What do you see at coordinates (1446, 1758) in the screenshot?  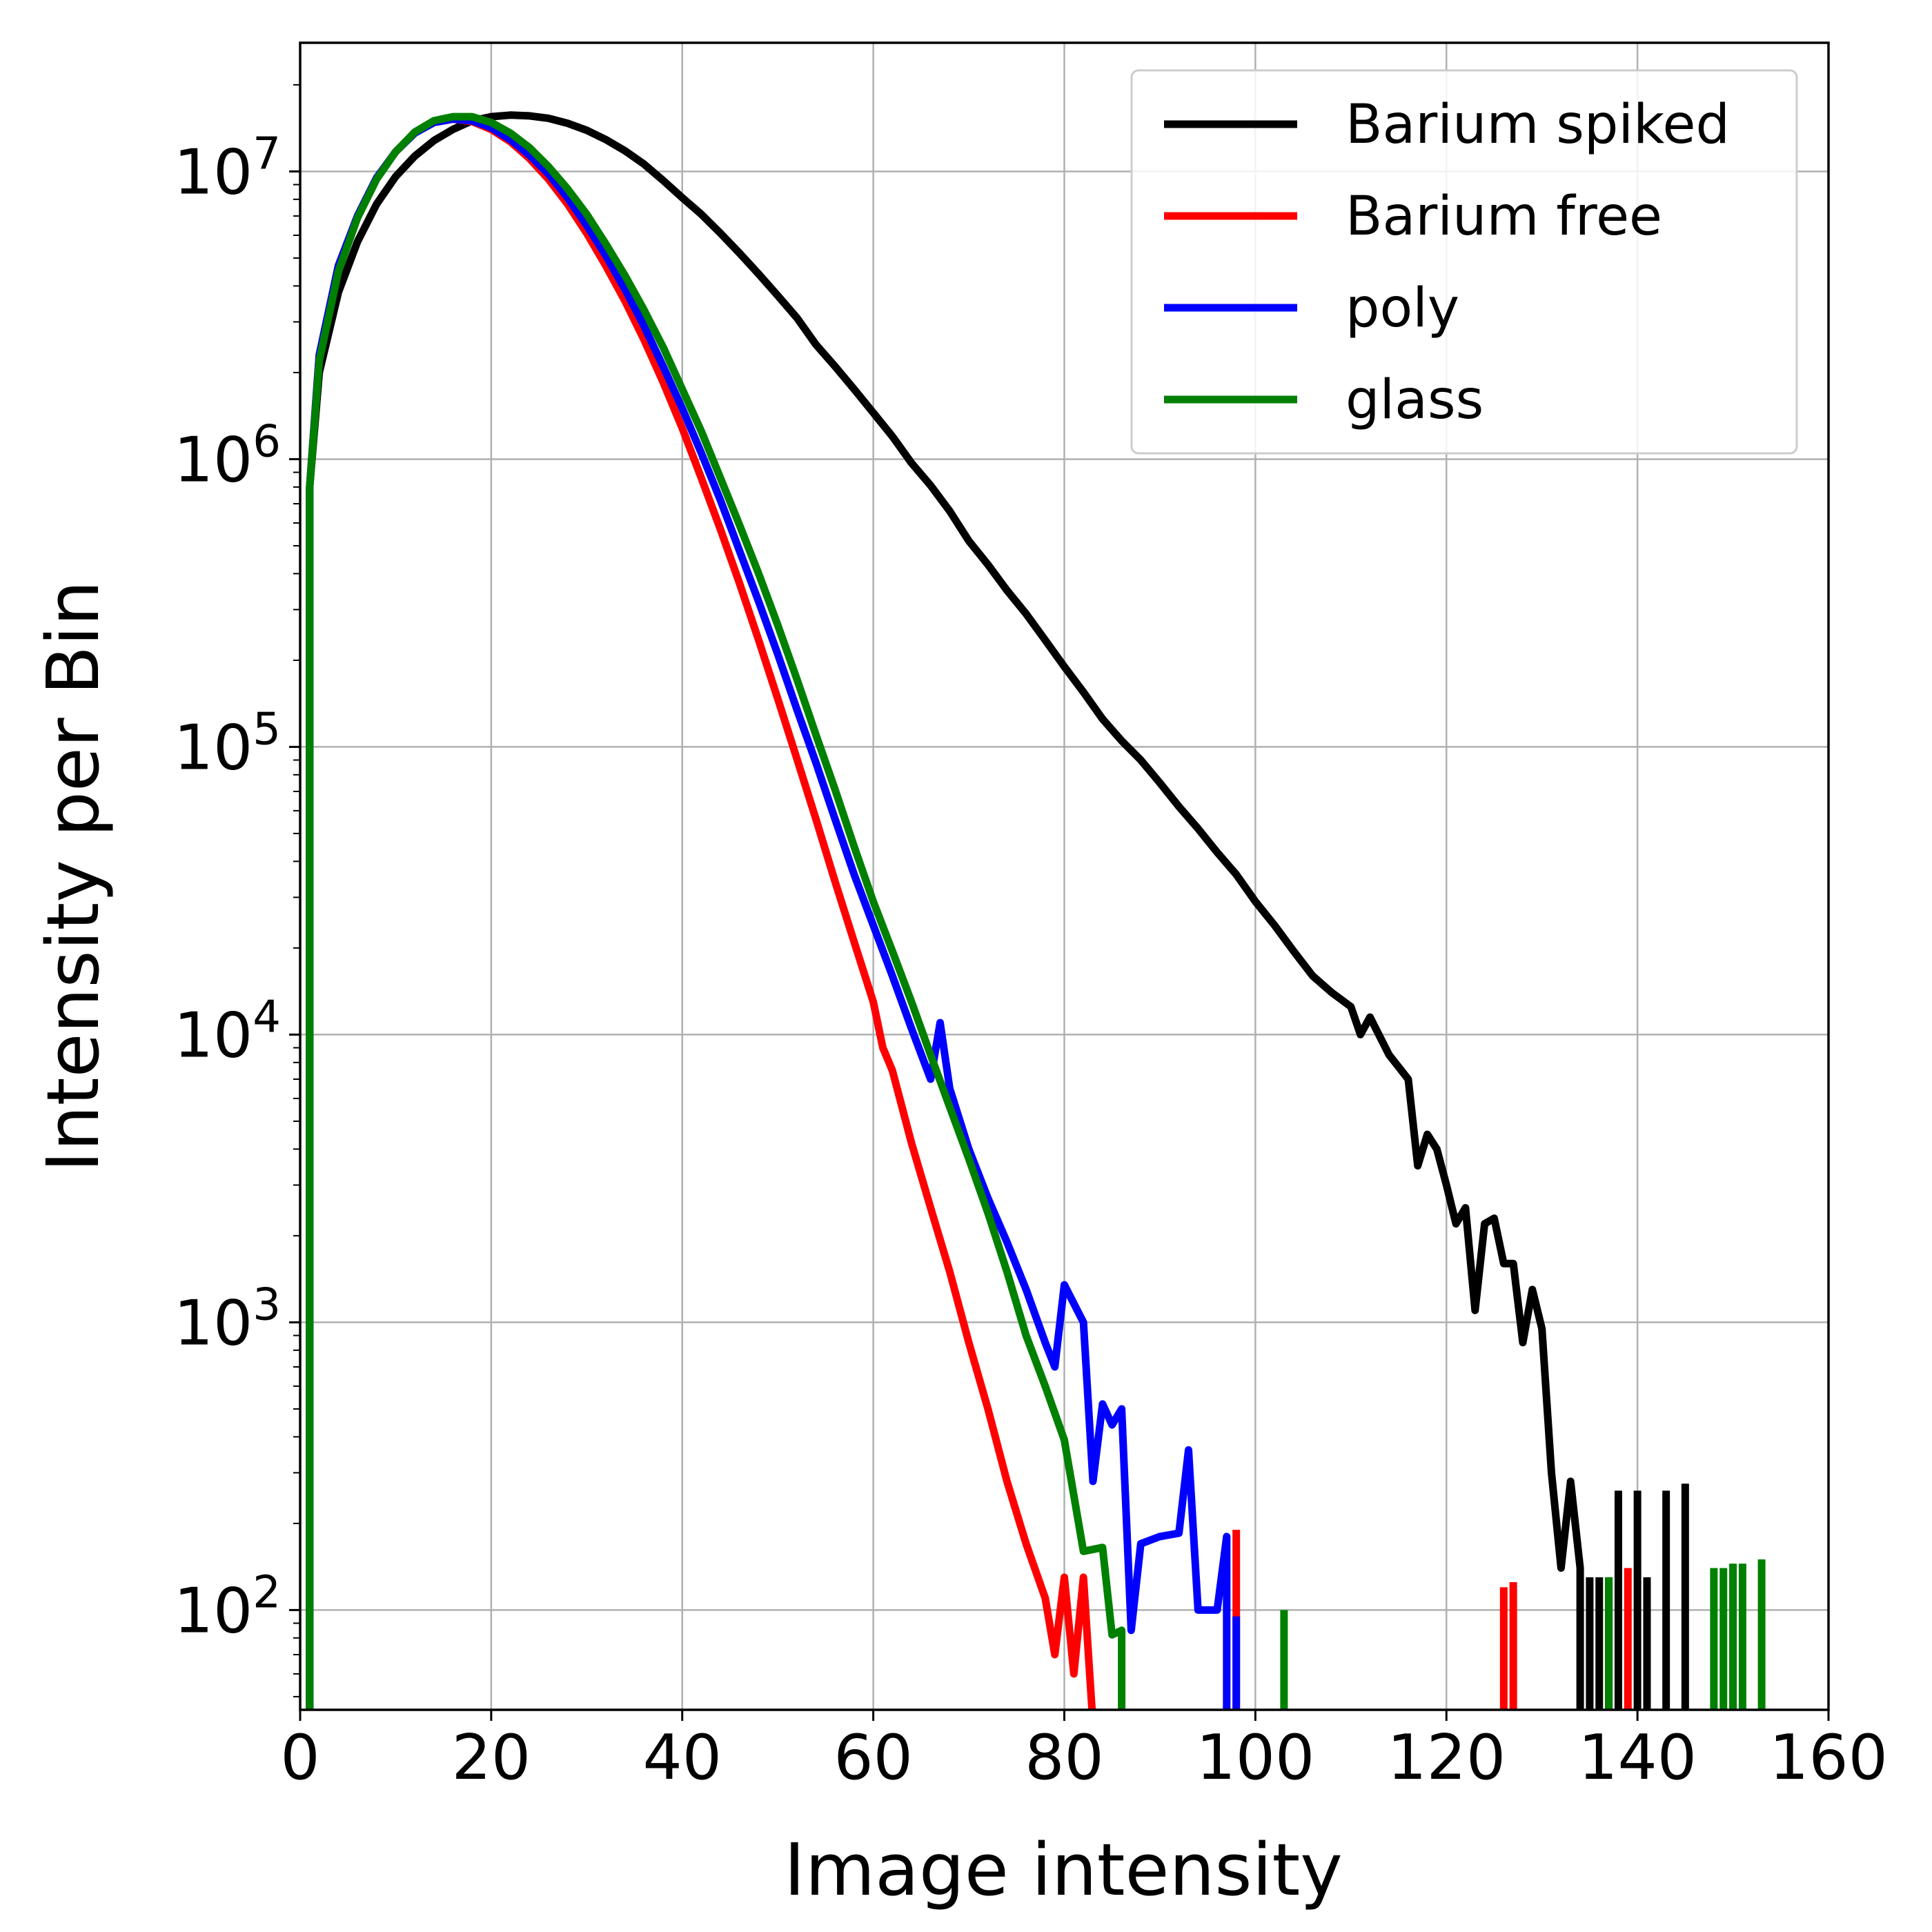 I see `x-tick-label: 120` at bounding box center [1446, 1758].